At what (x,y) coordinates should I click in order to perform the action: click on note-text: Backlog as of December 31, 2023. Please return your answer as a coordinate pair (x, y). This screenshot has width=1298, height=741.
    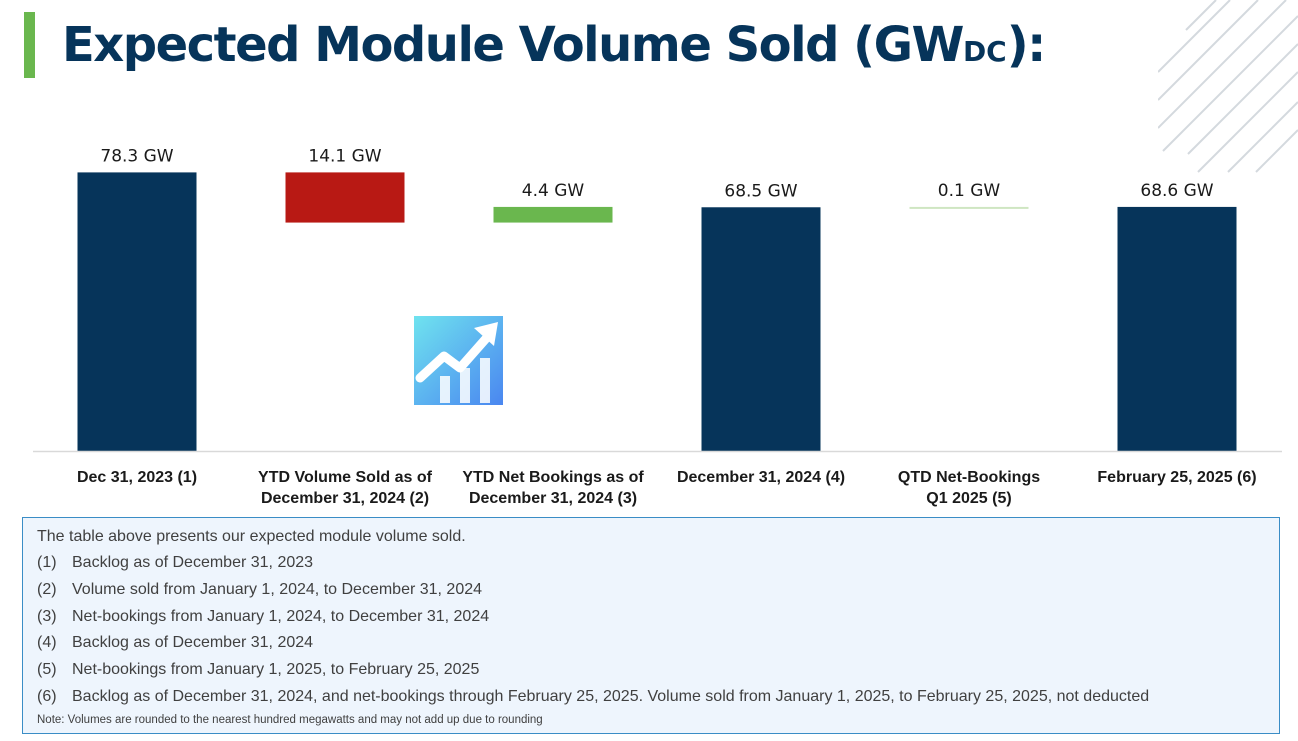
    Looking at the image, I should click on (193, 562).